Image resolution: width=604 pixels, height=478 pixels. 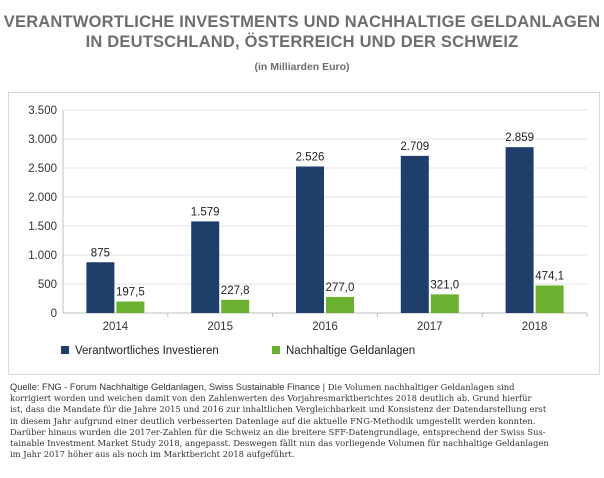 What do you see at coordinates (414, 147) in the screenshot?
I see `data-label: 2.709` at bounding box center [414, 147].